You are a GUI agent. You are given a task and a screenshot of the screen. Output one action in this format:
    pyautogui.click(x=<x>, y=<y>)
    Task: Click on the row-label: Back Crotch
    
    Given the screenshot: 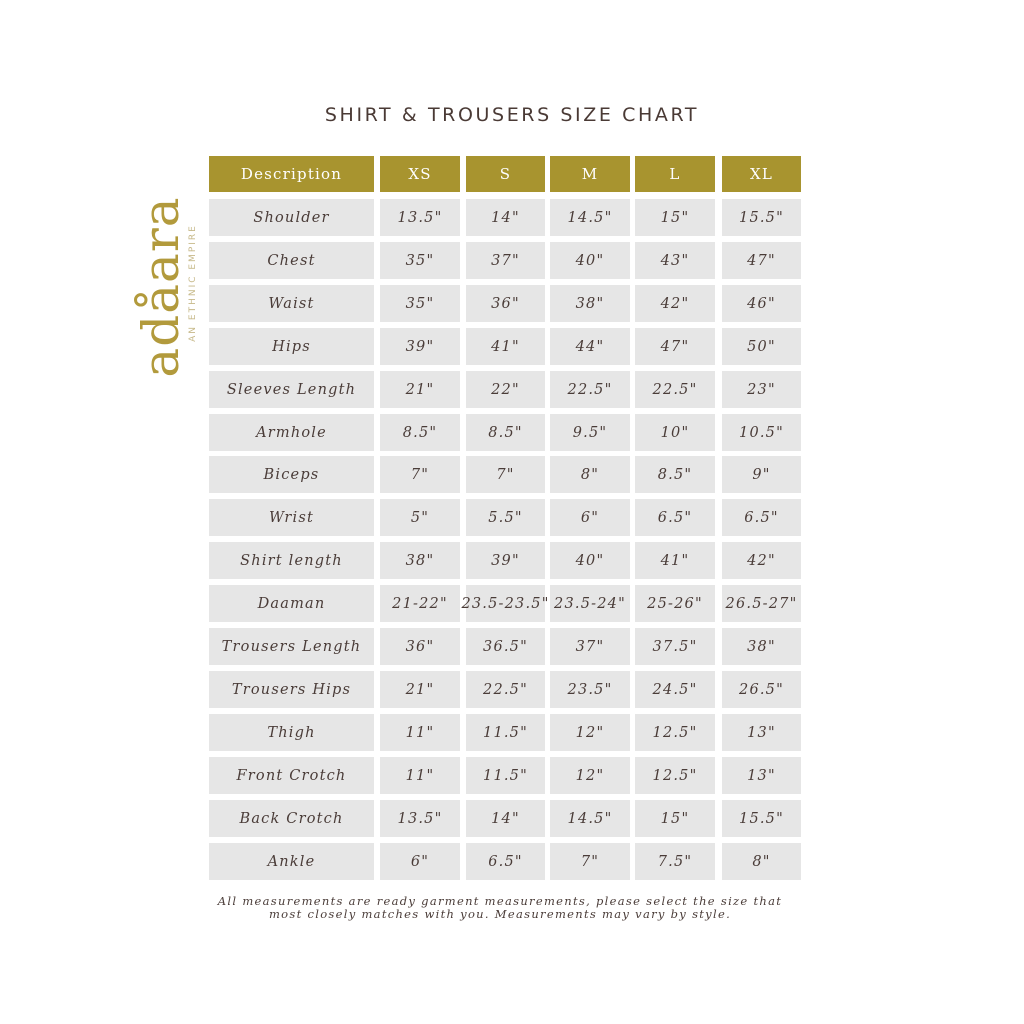 What is the action you would take?
    pyautogui.click(x=291, y=818)
    